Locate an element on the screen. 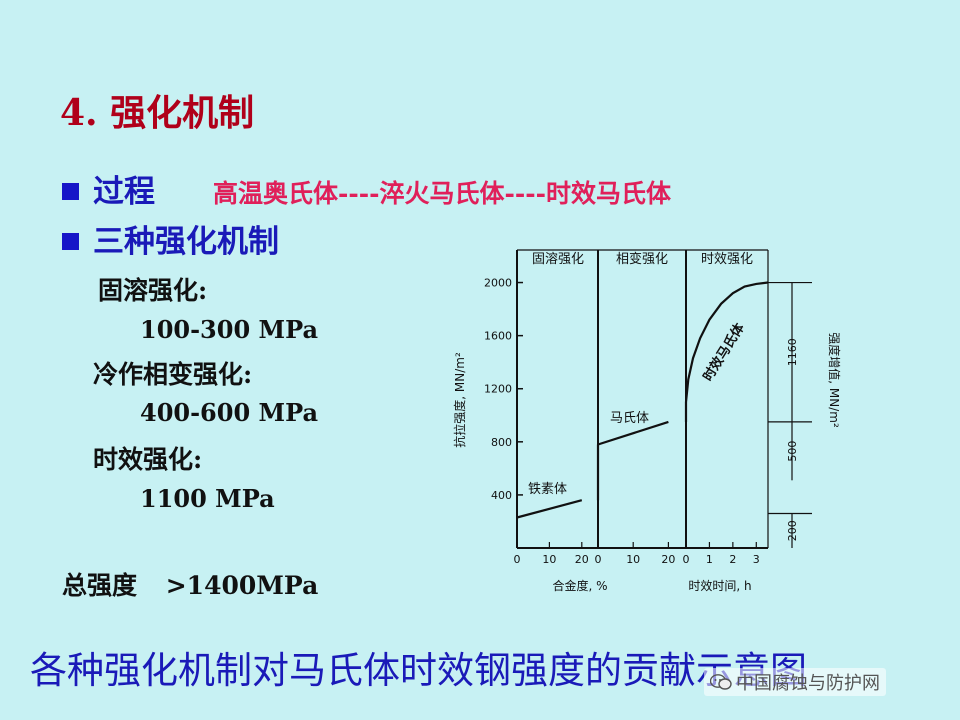  slide-caption: 各种强化机制对马氏体时效钢强度的贡献示意图 is located at coordinates (418, 670).